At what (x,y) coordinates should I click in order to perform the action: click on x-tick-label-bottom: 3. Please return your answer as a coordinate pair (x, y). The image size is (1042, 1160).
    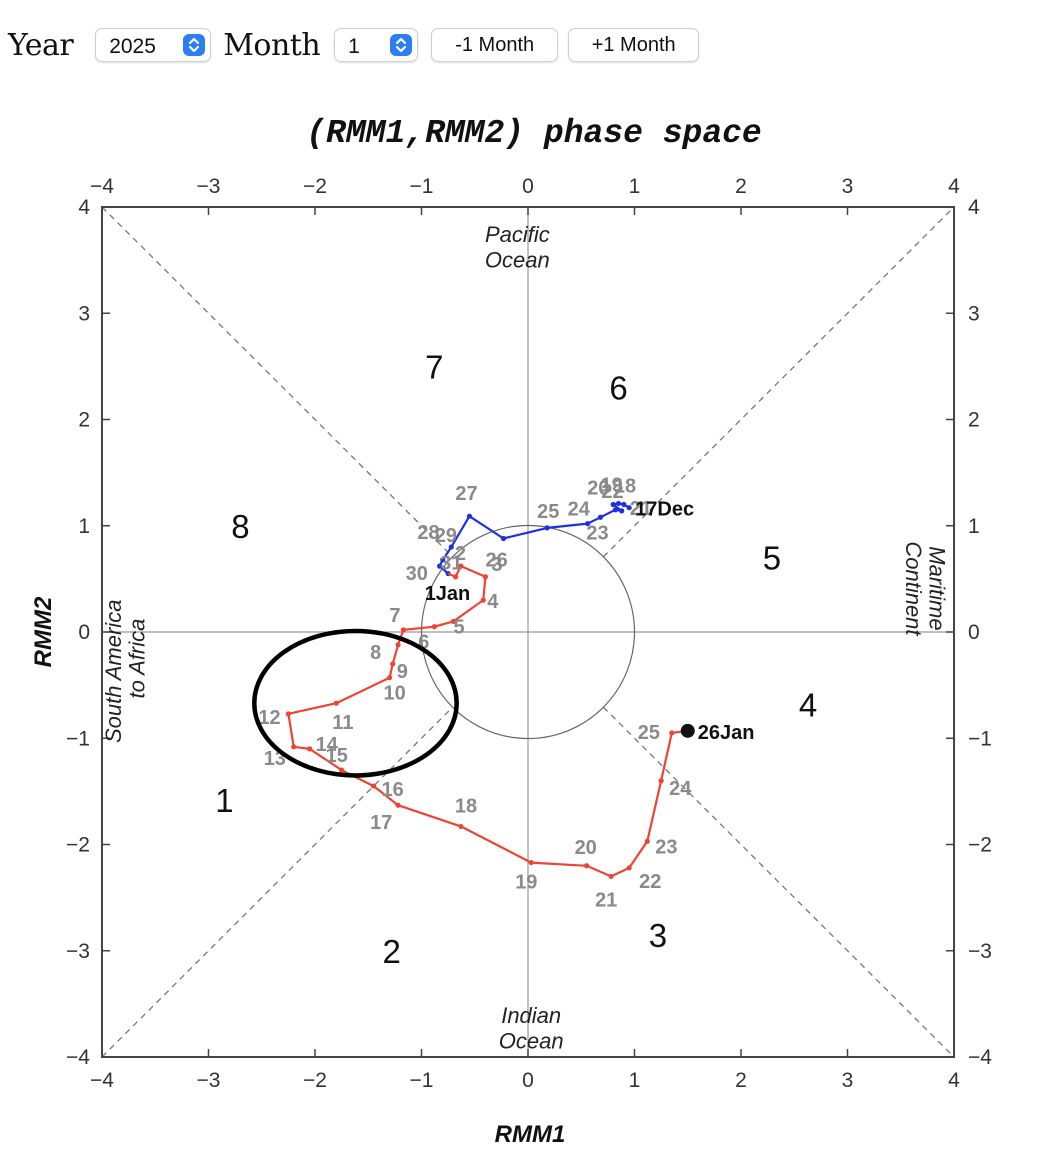
    Looking at the image, I should click on (848, 1080).